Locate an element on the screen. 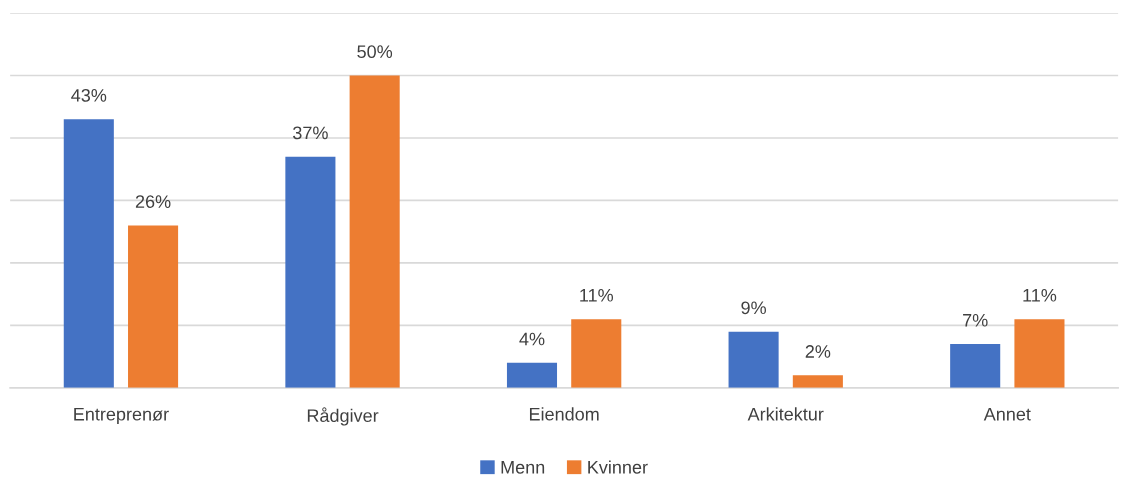 Image resolution: width=1126 pixels, height=483 pixels. legend-label: Menn is located at coordinates (523, 467).